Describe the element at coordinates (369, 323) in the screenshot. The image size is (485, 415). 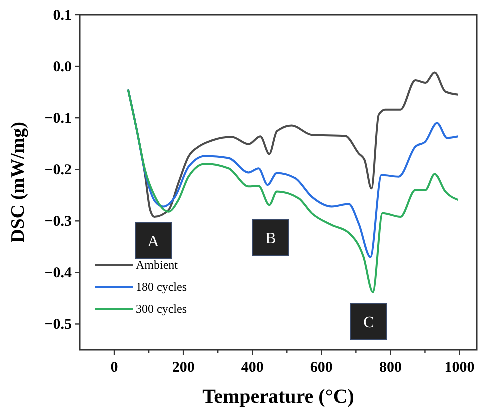
I see `annotation: C` at that location.